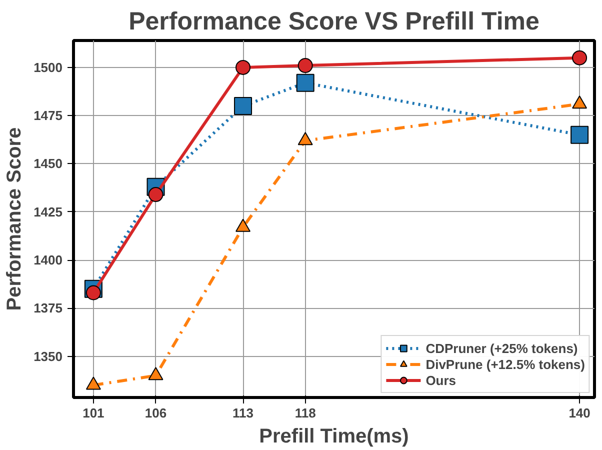  Describe the element at coordinates (334, 22) in the screenshot. I see `chart-title: Performance Score VS Prefill Time` at that location.